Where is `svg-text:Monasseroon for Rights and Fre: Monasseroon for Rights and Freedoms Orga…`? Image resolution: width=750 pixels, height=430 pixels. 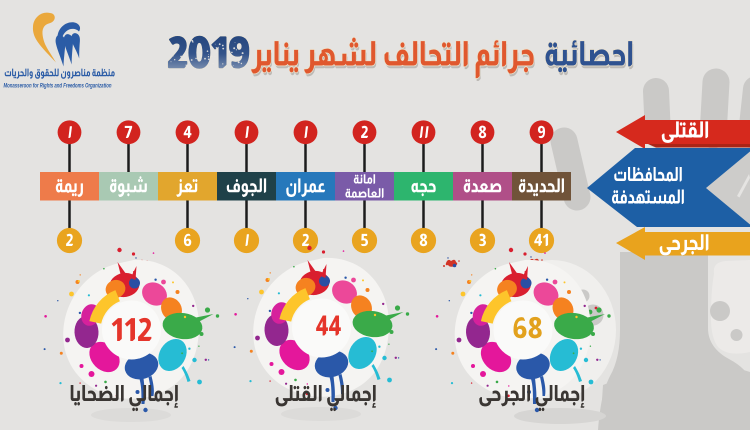 svg-text:Monasseroon for Rights and Fre: Monasseroon for Rights and Freedoms Orga… is located at coordinates (58, 86).